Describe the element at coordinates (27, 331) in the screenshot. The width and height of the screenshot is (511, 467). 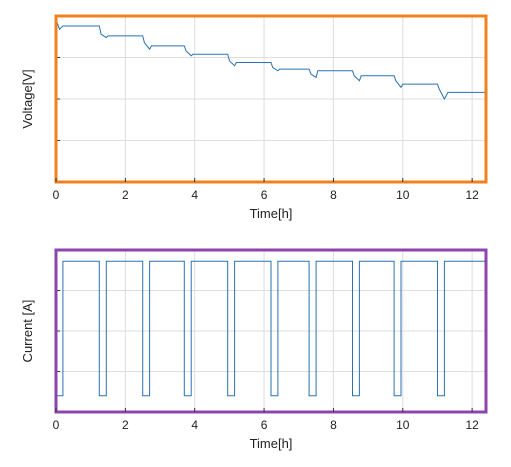
I see `current-y-axis-label: Current [A]` at that location.